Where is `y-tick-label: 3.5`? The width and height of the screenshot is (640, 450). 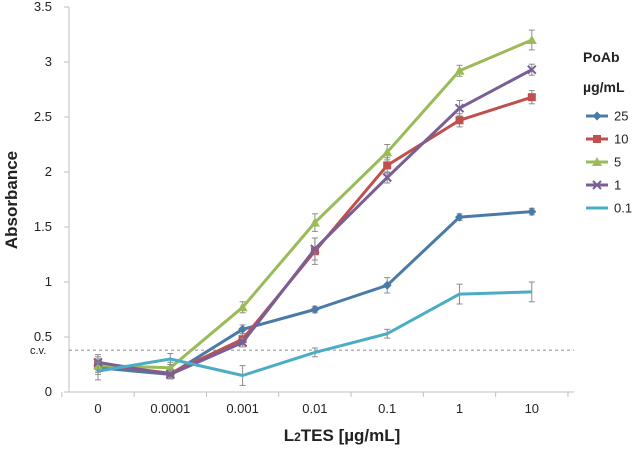 y-tick-label: 3.5 is located at coordinates (43, 7).